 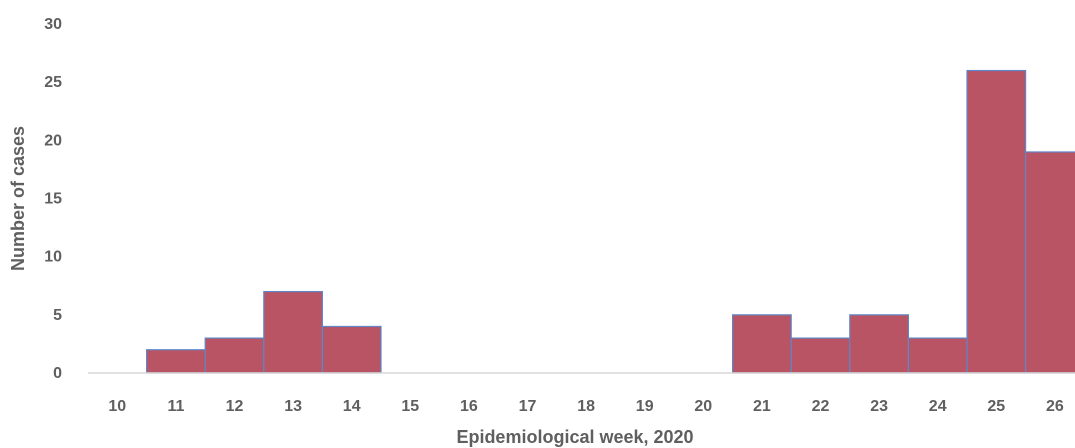 What do you see at coordinates (53, 257) in the screenshot?
I see `y-tick-label-10: 10` at bounding box center [53, 257].